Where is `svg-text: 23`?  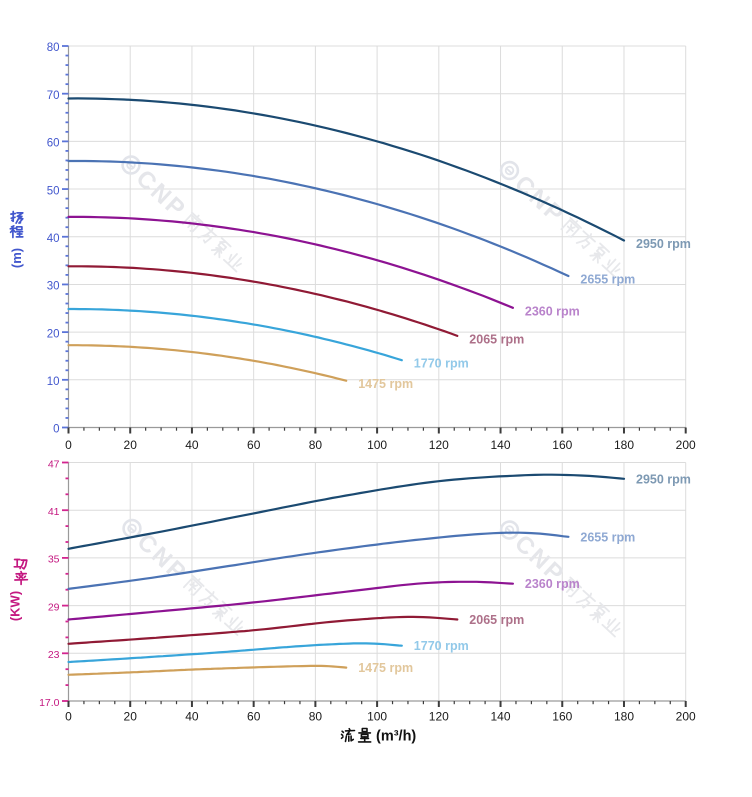
svg-text: 23 is located at coordinates (54, 655).